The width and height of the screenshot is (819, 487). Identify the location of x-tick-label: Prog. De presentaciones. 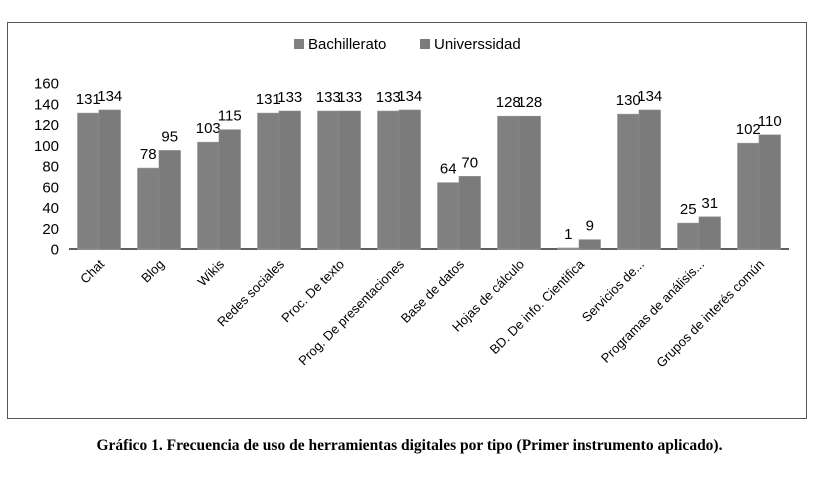
(351, 312).